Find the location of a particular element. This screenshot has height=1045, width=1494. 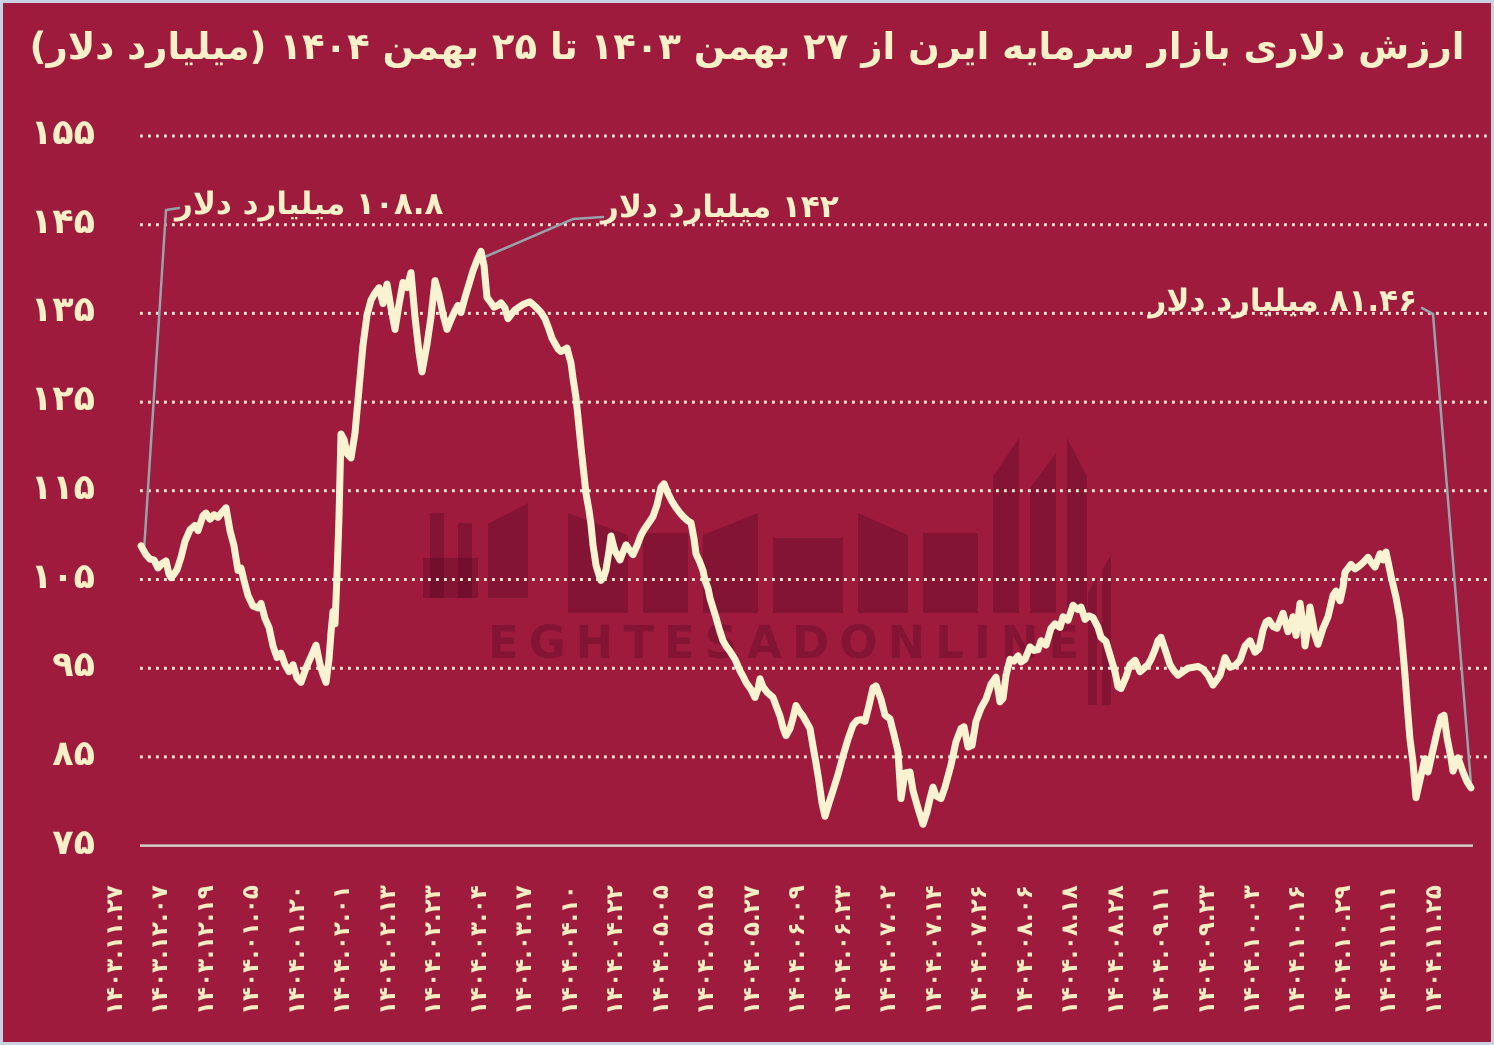

y-axis-tick-label: ۹۵ is located at coordinates (73, 665).